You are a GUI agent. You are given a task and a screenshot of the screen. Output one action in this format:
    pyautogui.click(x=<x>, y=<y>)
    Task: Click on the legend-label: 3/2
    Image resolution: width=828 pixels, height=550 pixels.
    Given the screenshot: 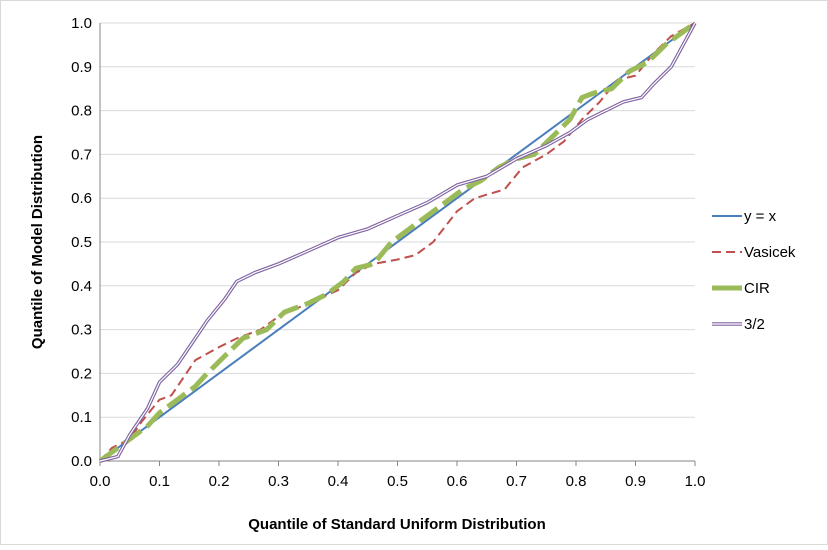 What is the action you would take?
    pyautogui.click(x=754, y=324)
    